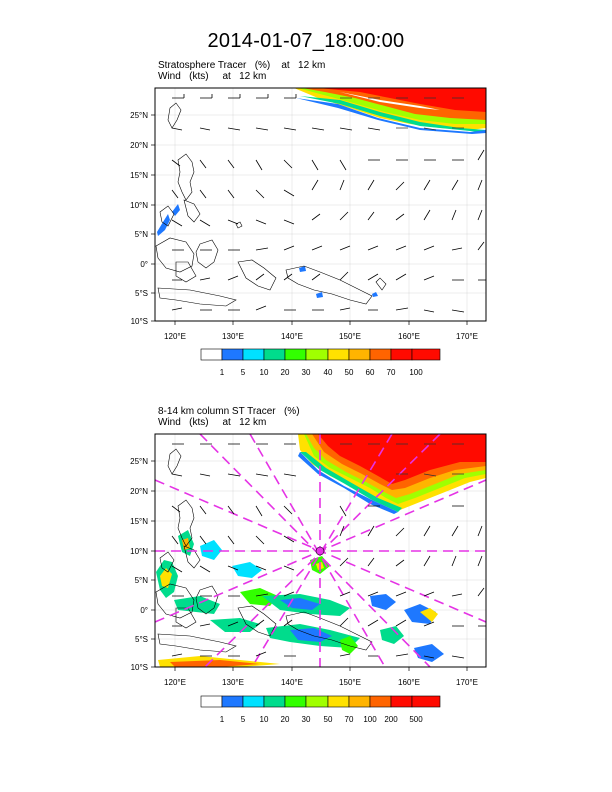  What do you see at coordinates (139, 218) in the screenshot?
I see `panel1-lat-labels: 25°N 20°N 15°N 10°N 5°N 0° 5°S 10°S` at bounding box center [139, 218].